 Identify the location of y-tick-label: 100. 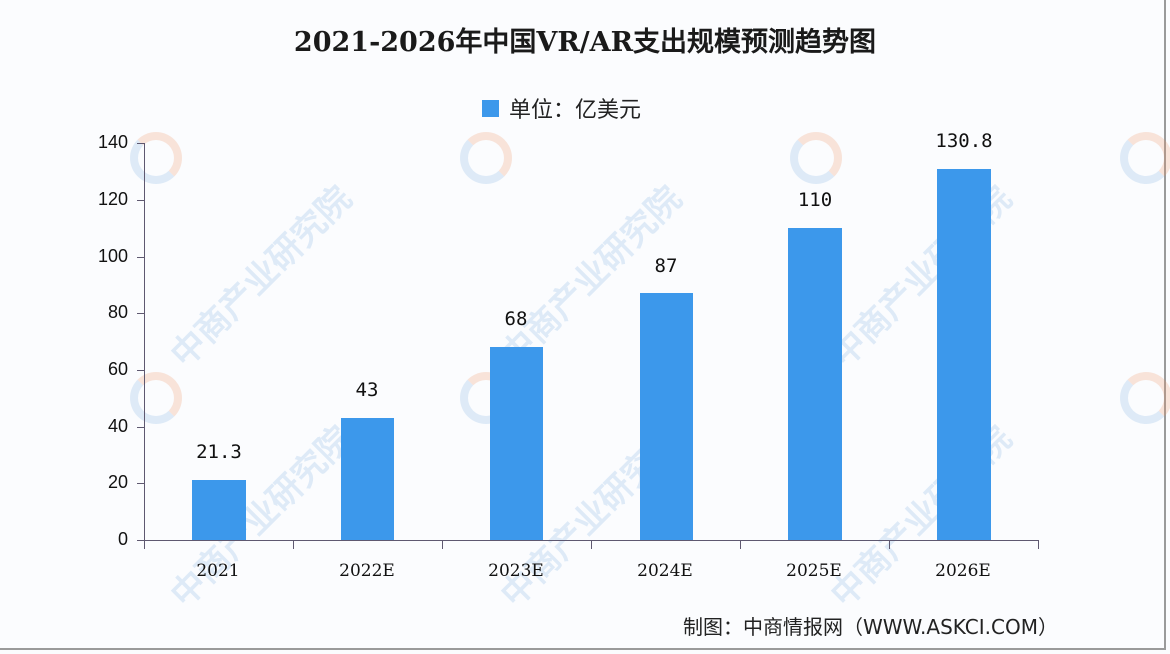
(112, 256).